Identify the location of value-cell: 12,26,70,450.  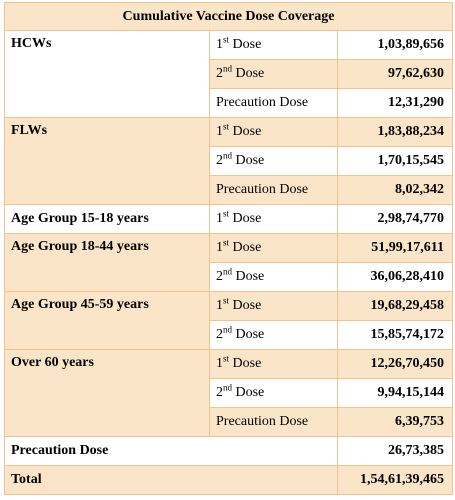
(395, 364).